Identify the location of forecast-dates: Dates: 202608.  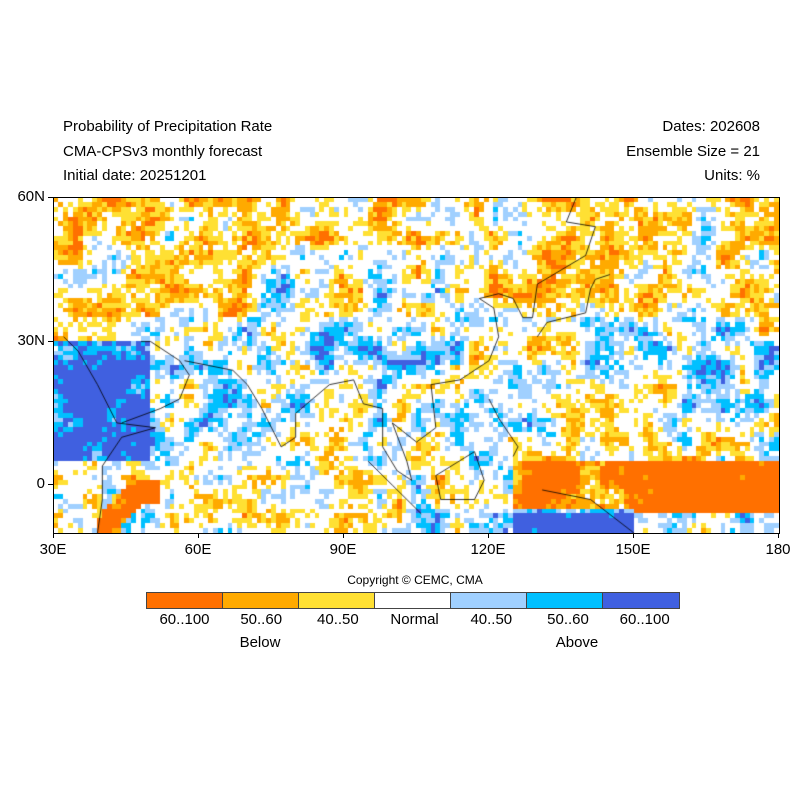
(711, 126).